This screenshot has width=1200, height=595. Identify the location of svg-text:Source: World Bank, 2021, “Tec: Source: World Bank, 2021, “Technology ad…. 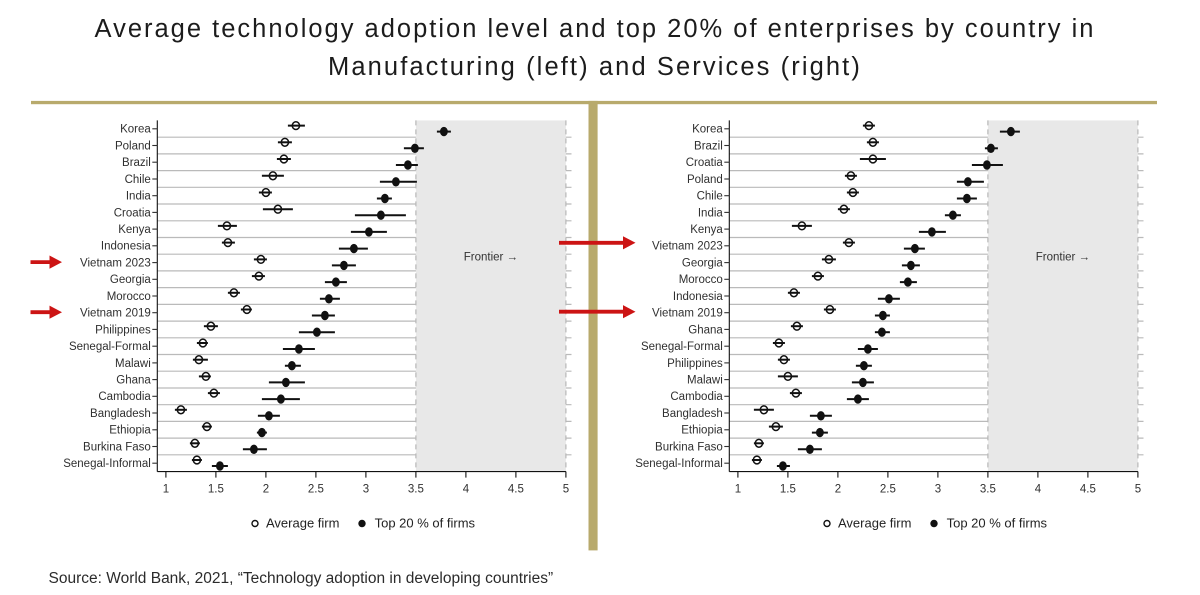
(301, 578).